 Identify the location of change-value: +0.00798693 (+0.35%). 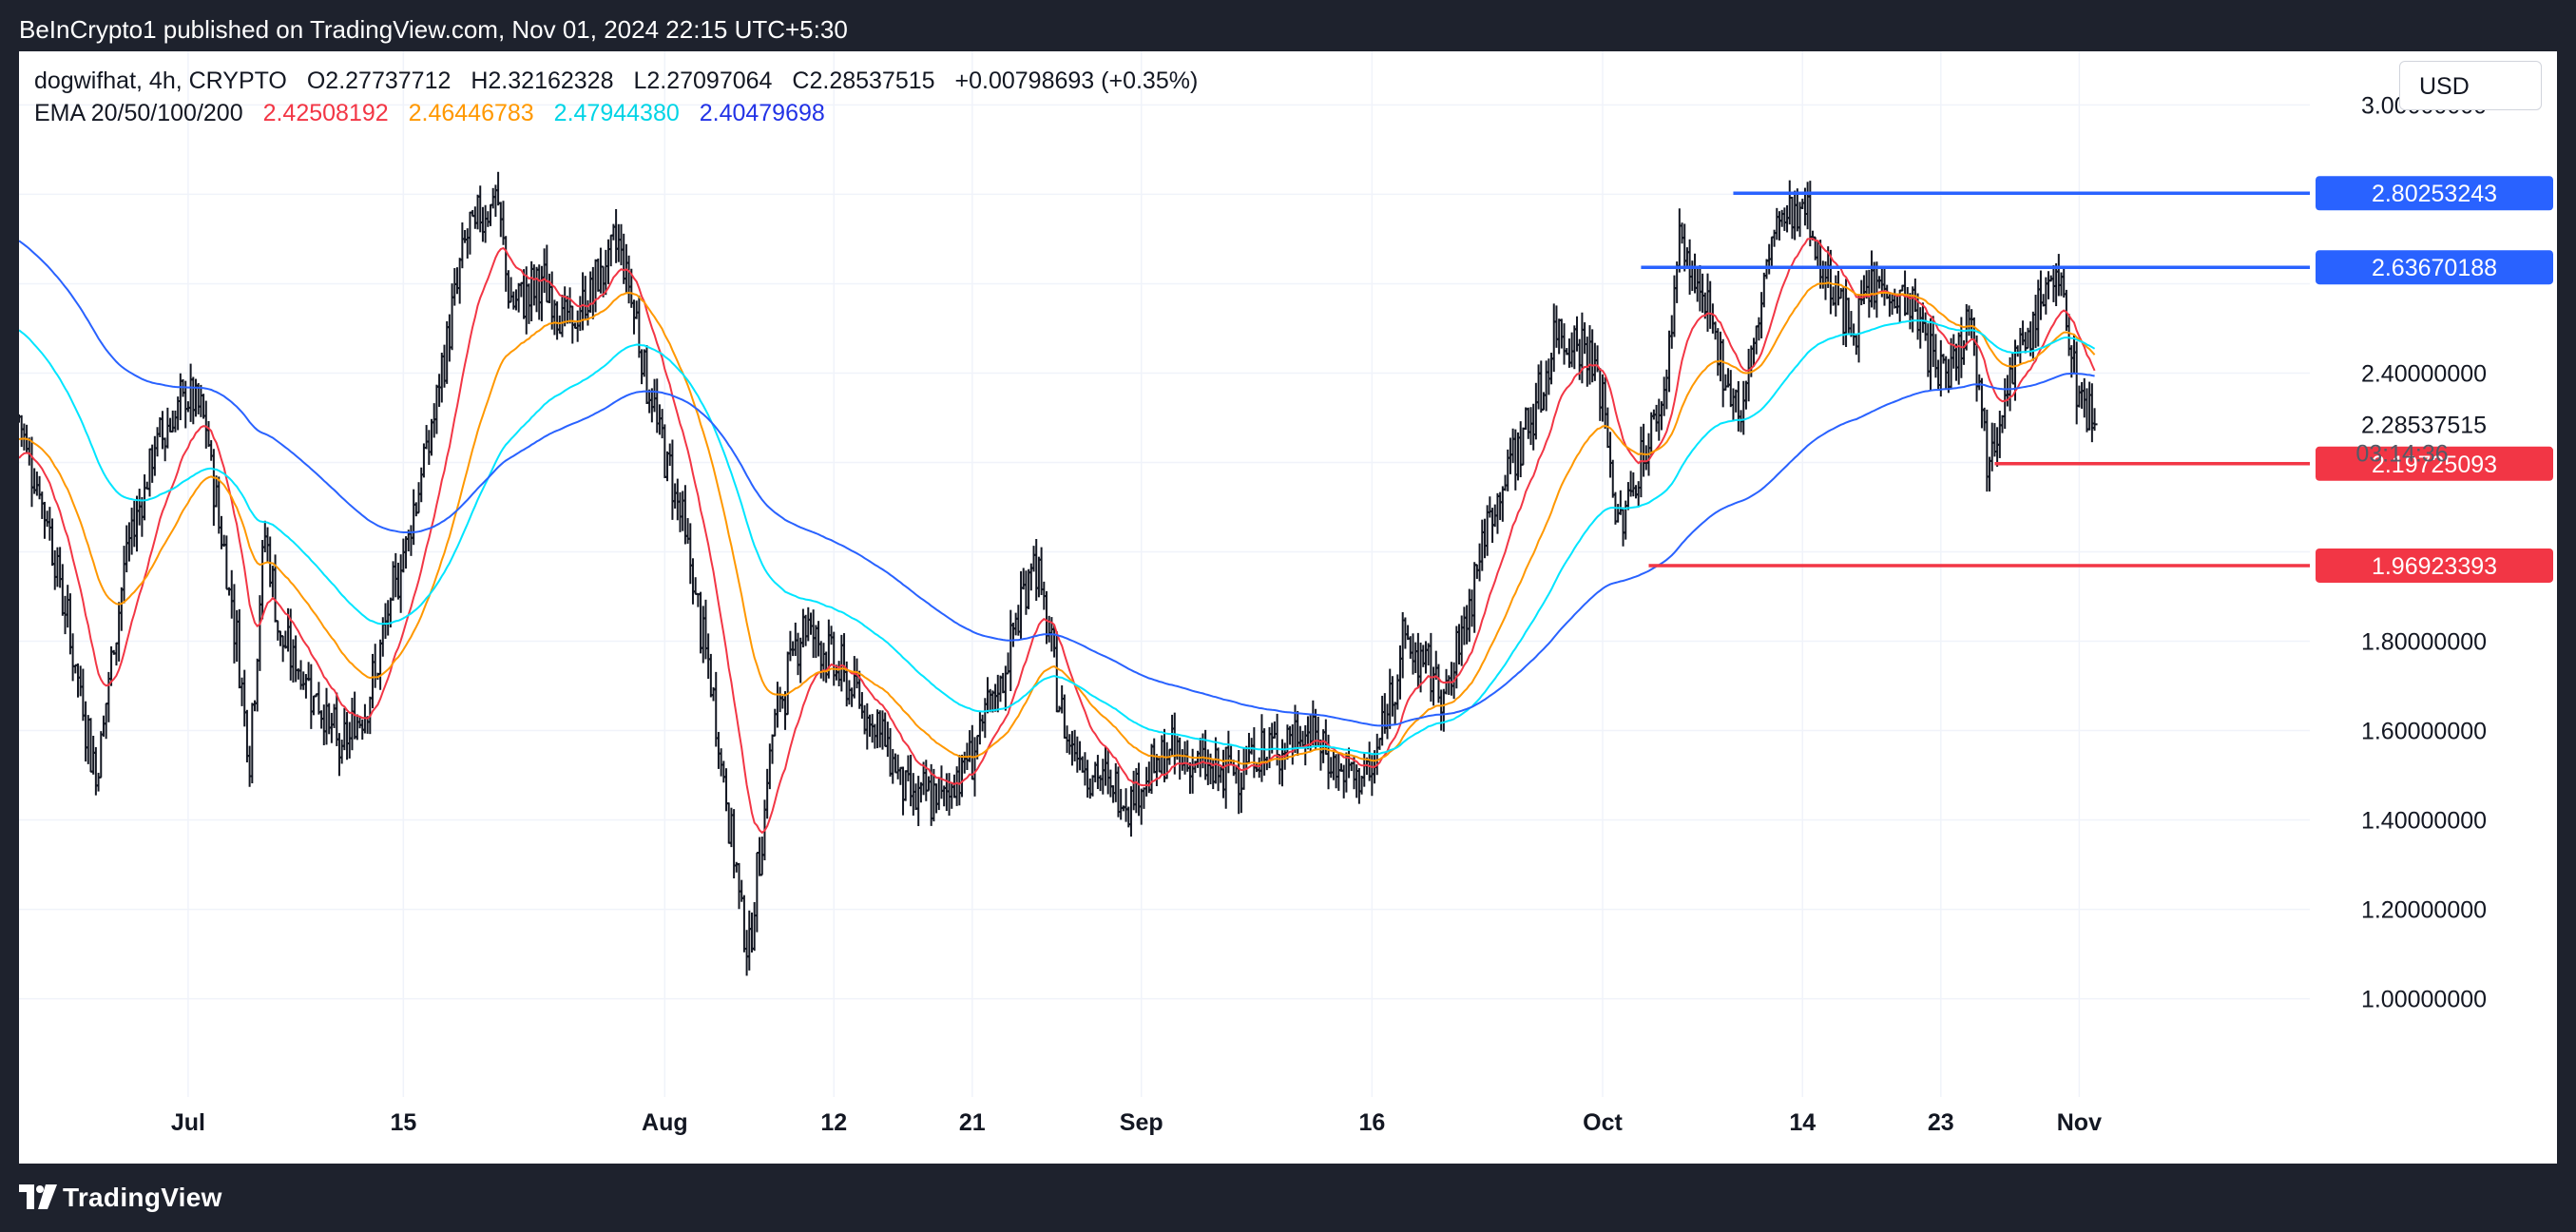
(1076, 80).